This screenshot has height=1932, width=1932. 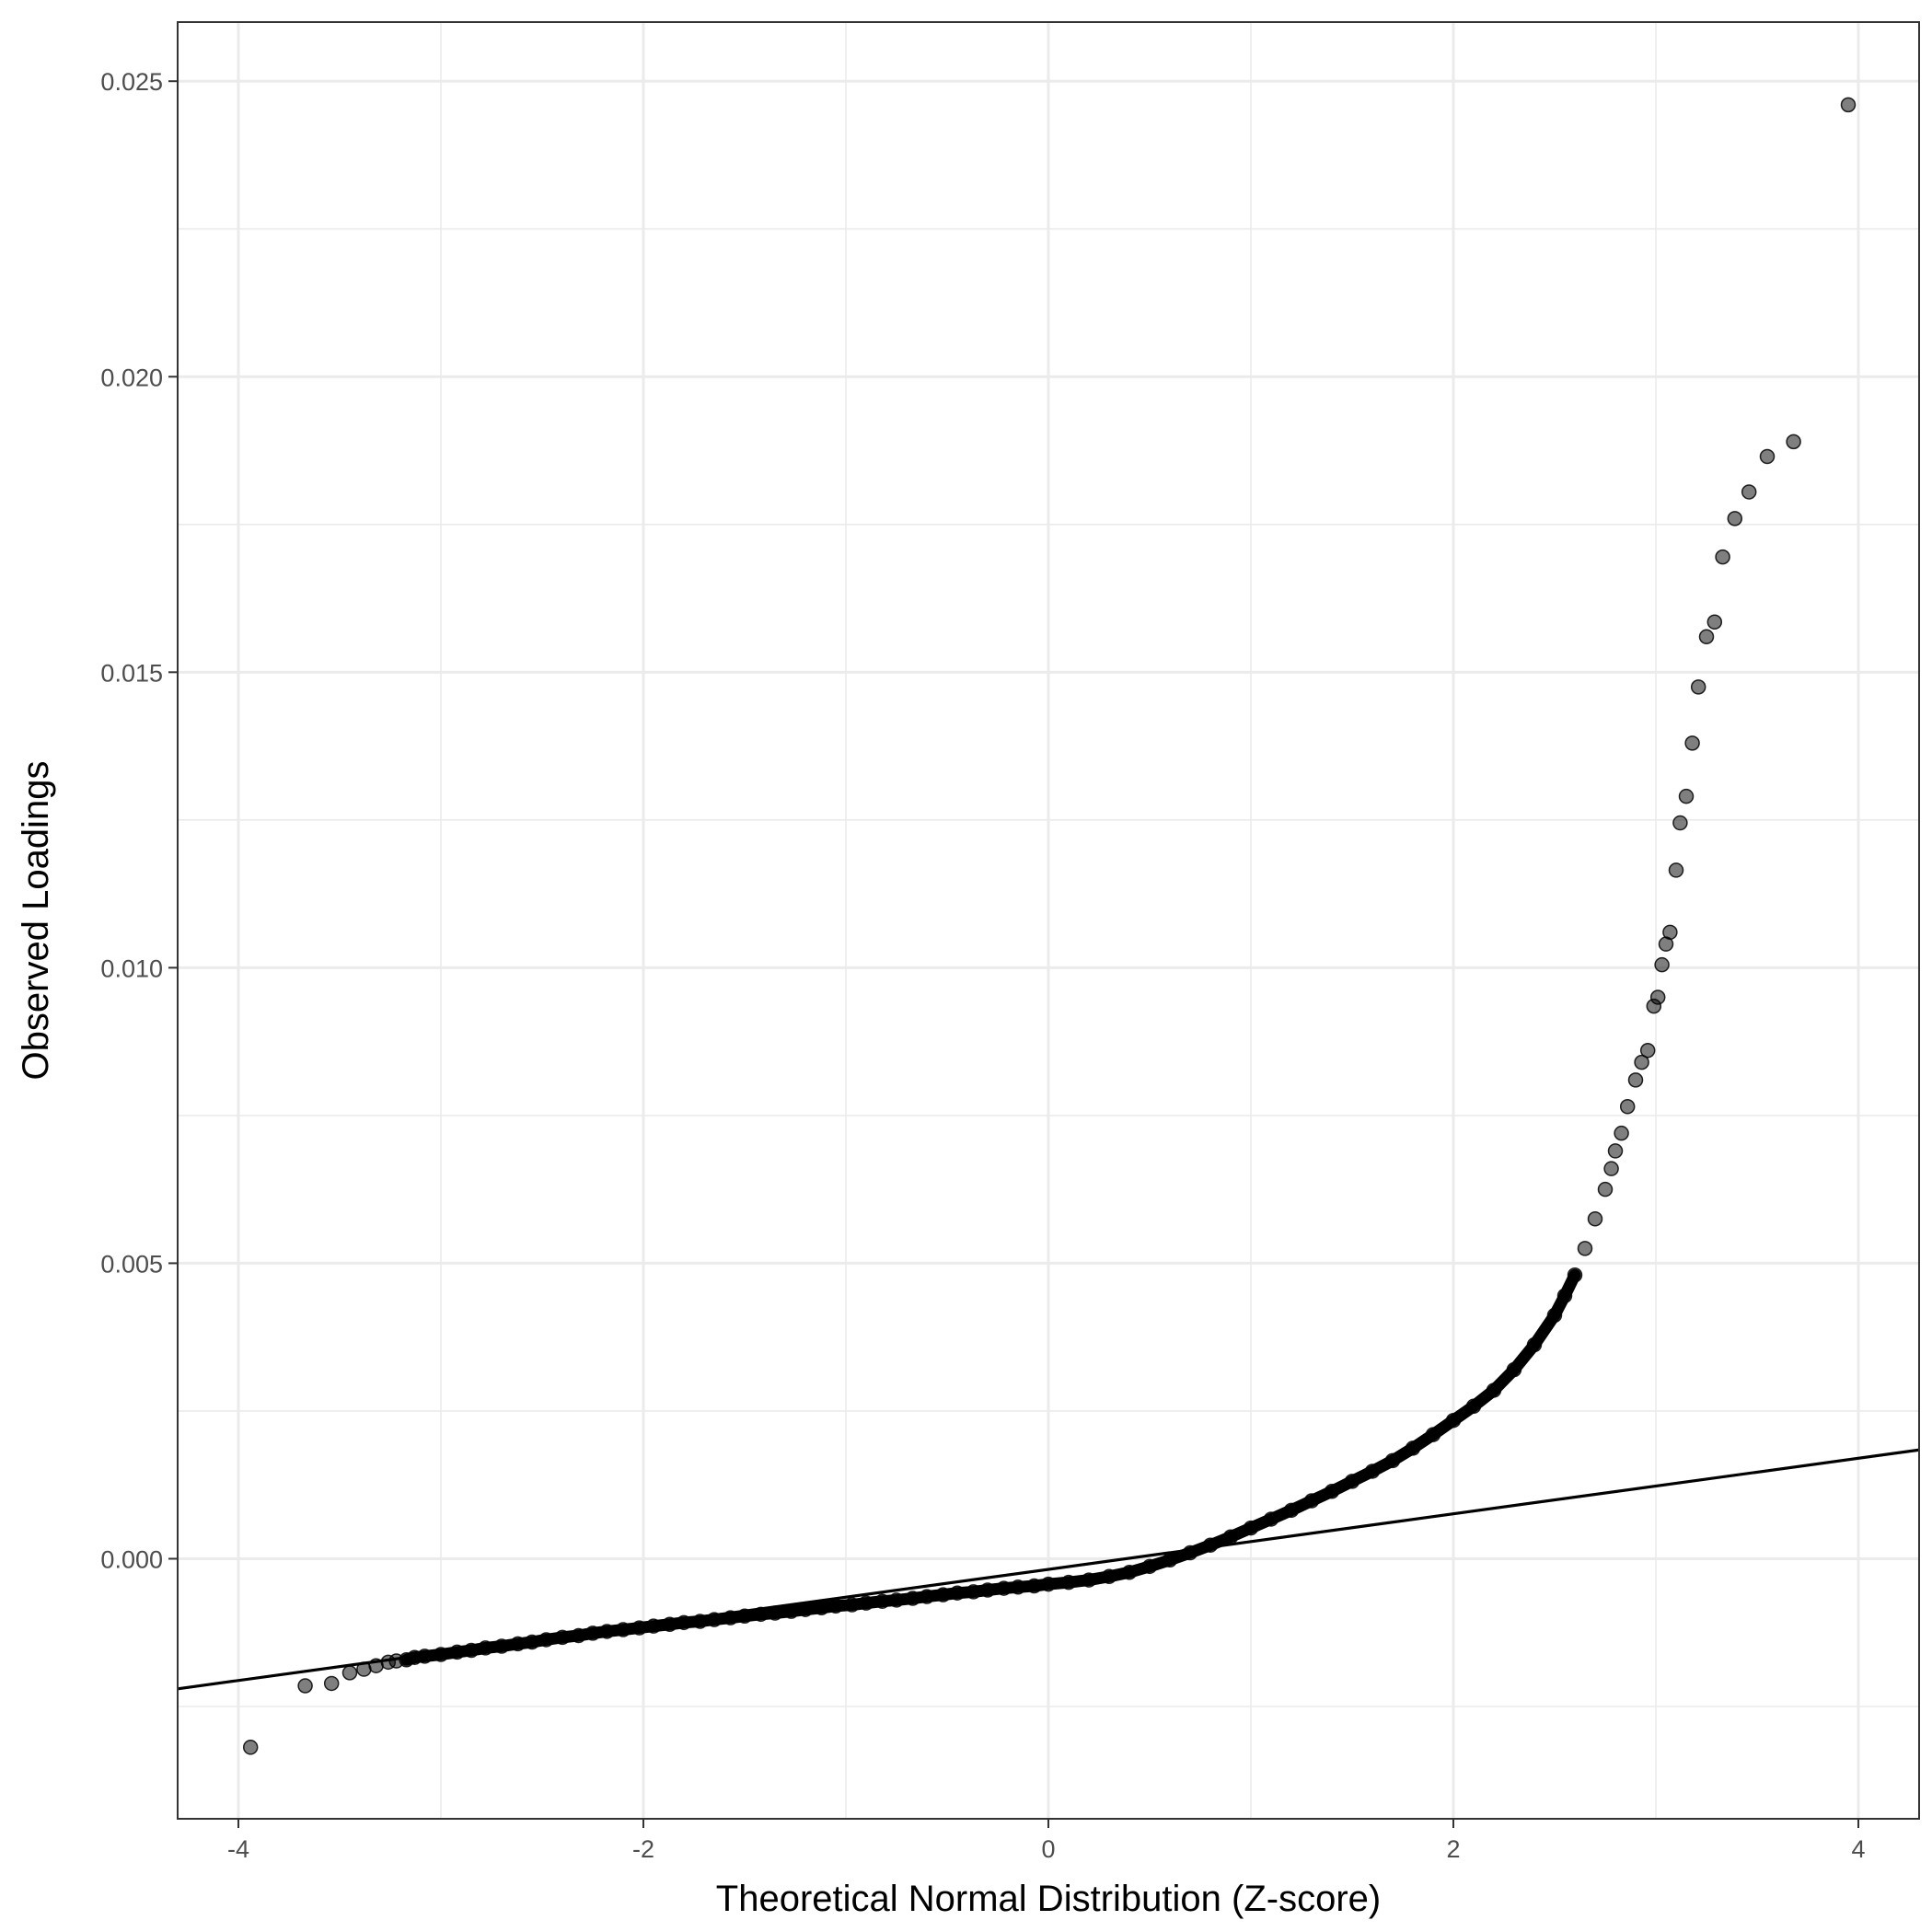 I want to click on y-axis-title: Observed Loadings, so click(x=36, y=921).